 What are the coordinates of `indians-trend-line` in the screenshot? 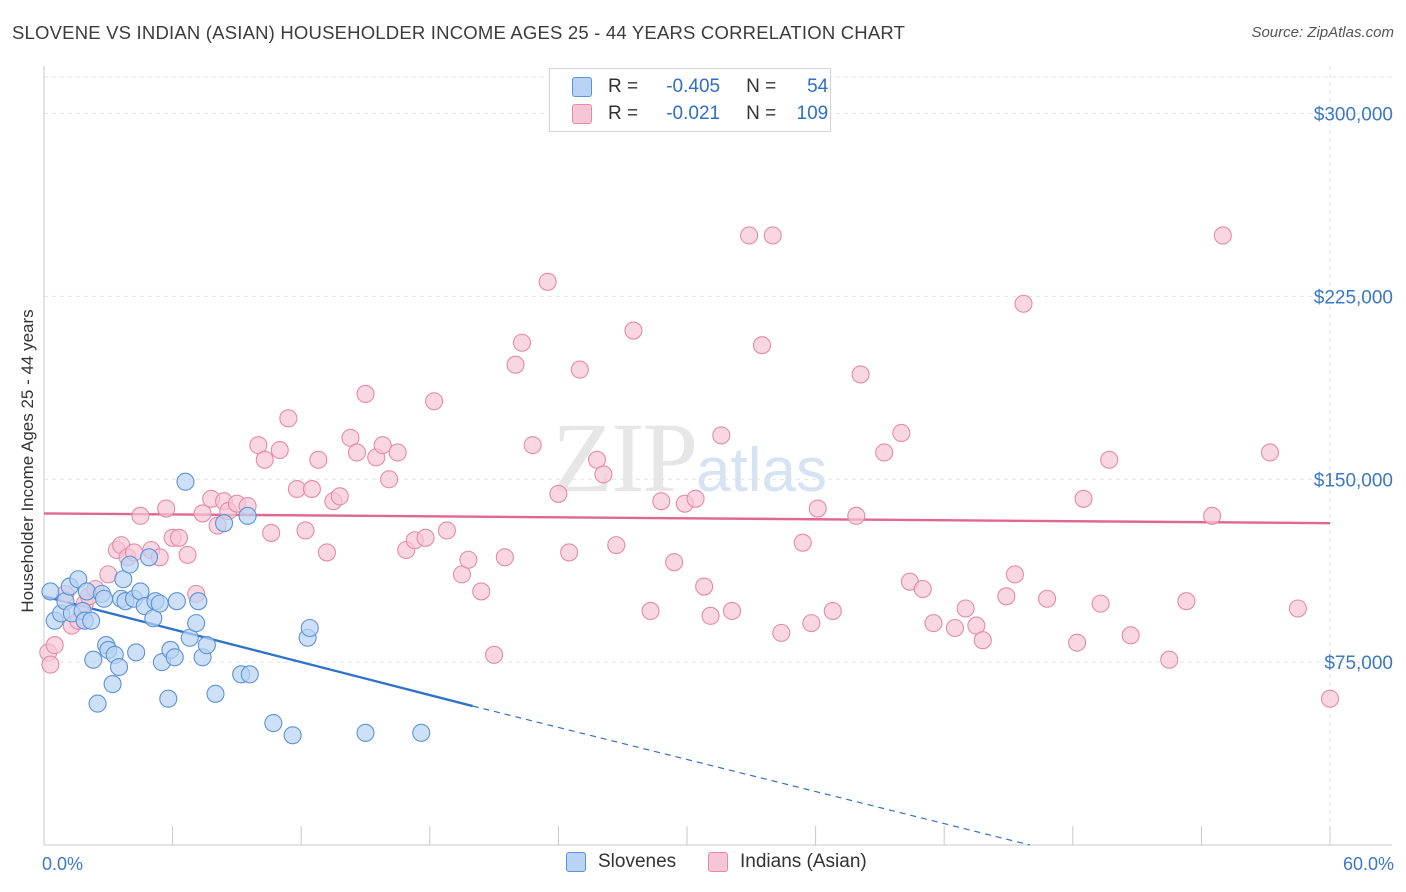 It's located at (687, 518).